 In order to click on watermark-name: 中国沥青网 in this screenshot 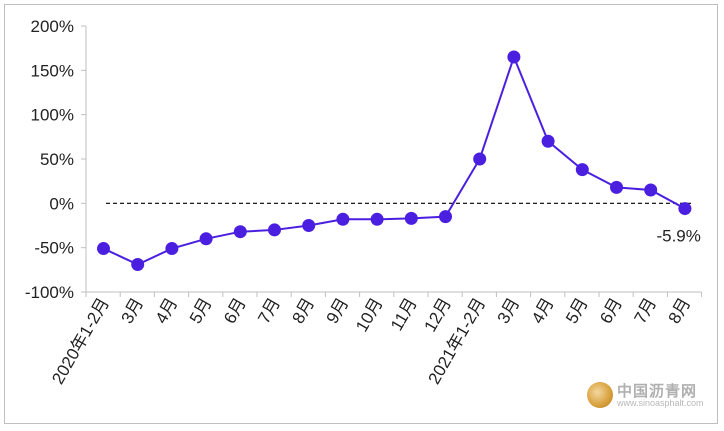, I will do `click(657, 391)`.